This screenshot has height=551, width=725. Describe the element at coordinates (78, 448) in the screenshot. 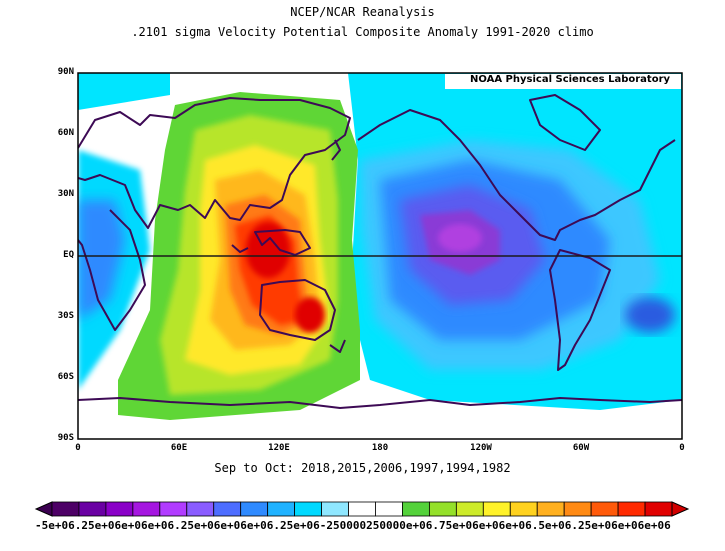

I see `lon-label-0: 0` at that location.